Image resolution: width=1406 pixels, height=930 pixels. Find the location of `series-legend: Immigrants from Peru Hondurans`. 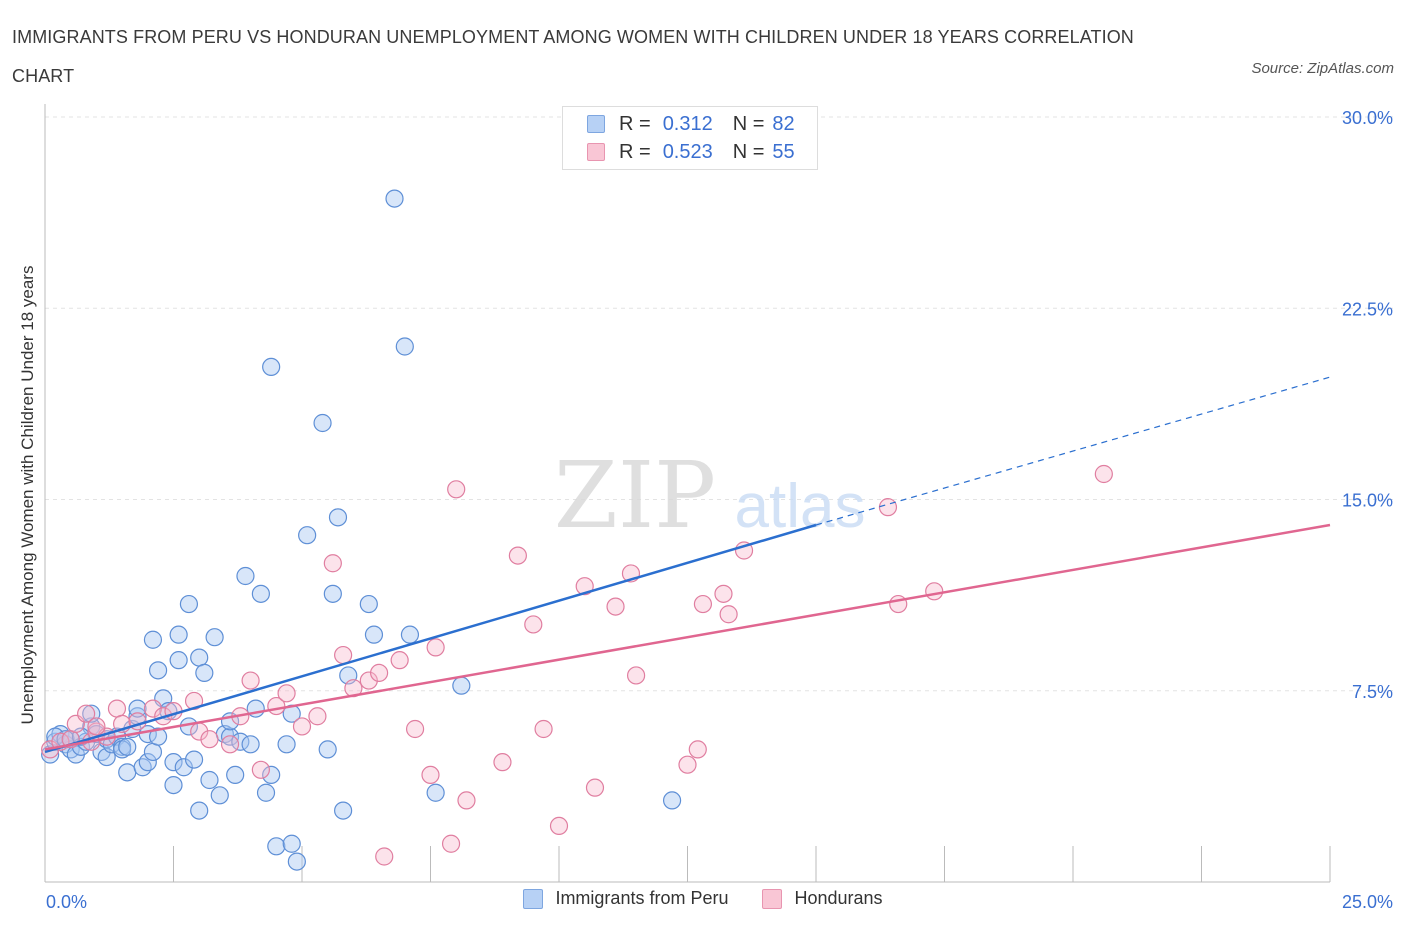

series-legend: Immigrants from Peru Hondurans is located at coordinates (703, 898).